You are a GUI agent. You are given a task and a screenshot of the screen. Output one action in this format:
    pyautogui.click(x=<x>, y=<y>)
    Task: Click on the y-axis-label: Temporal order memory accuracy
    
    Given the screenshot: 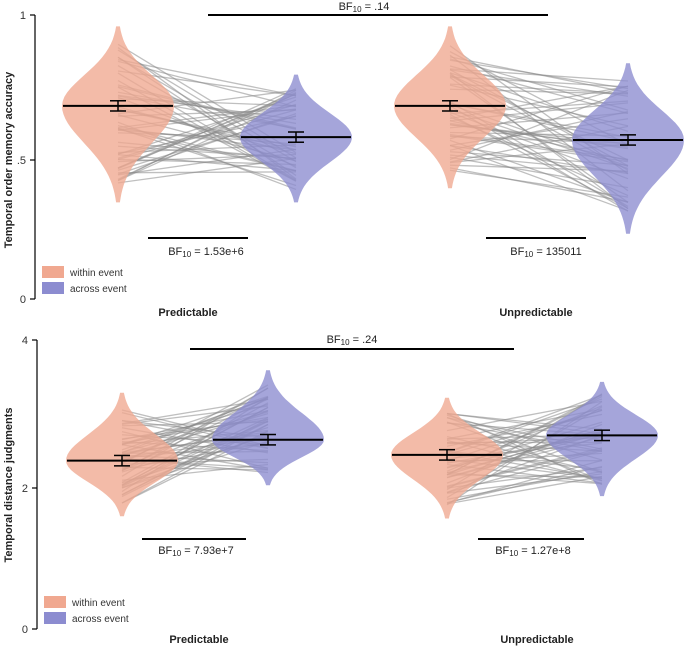 What is the action you would take?
    pyautogui.click(x=9, y=159)
    